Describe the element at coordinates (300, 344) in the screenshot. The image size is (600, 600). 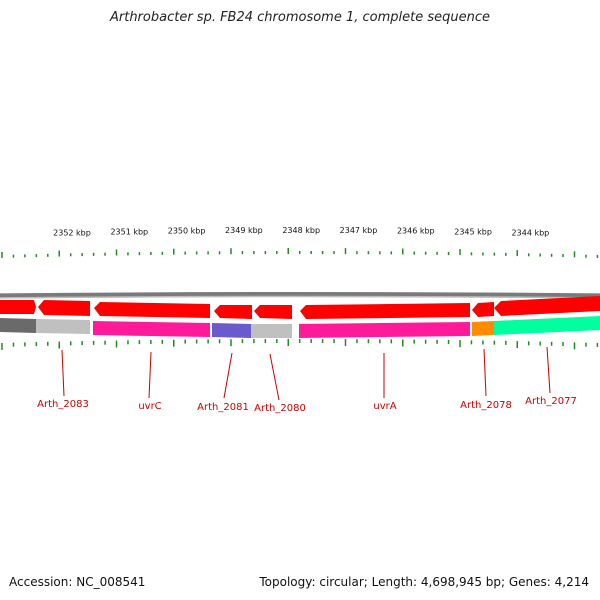
I see `scale-ticks-bottom` at that location.